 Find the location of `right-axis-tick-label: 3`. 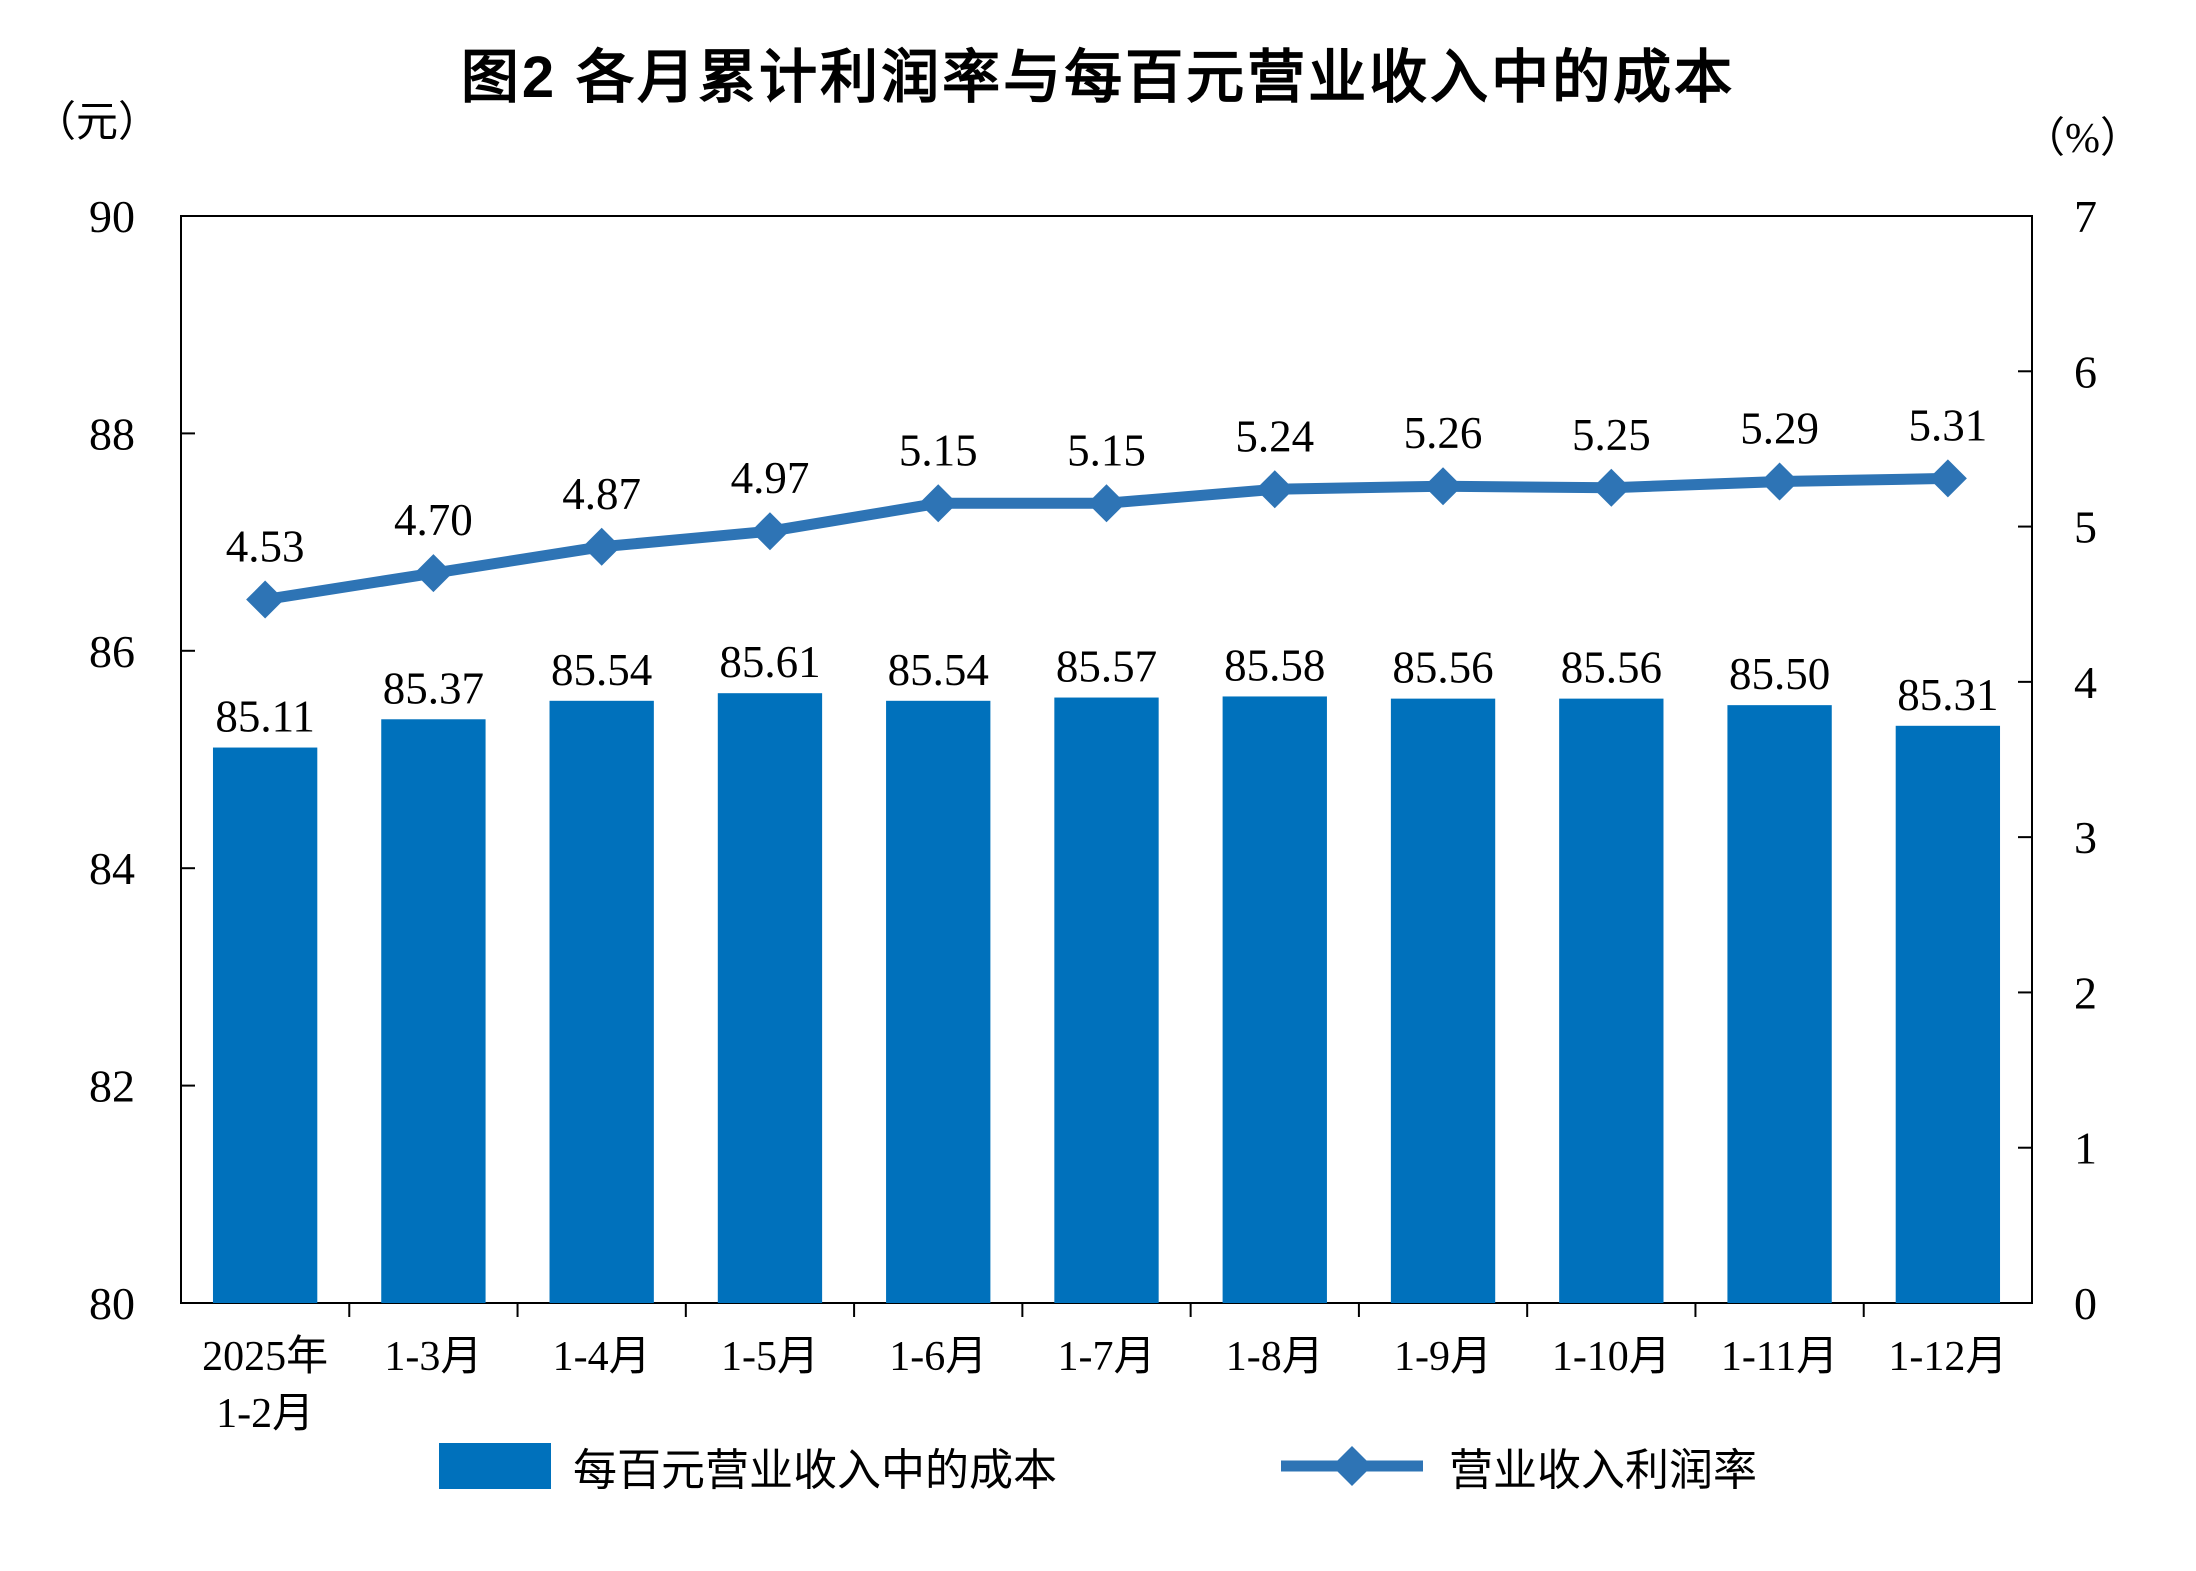

right-axis-tick-label: 3 is located at coordinates (2085, 837).